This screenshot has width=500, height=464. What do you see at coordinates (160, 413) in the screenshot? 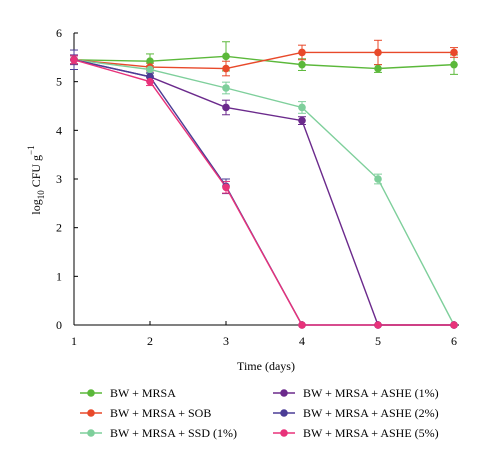
I see `legend-label: BW + MRSA + SOB` at bounding box center [160, 413].